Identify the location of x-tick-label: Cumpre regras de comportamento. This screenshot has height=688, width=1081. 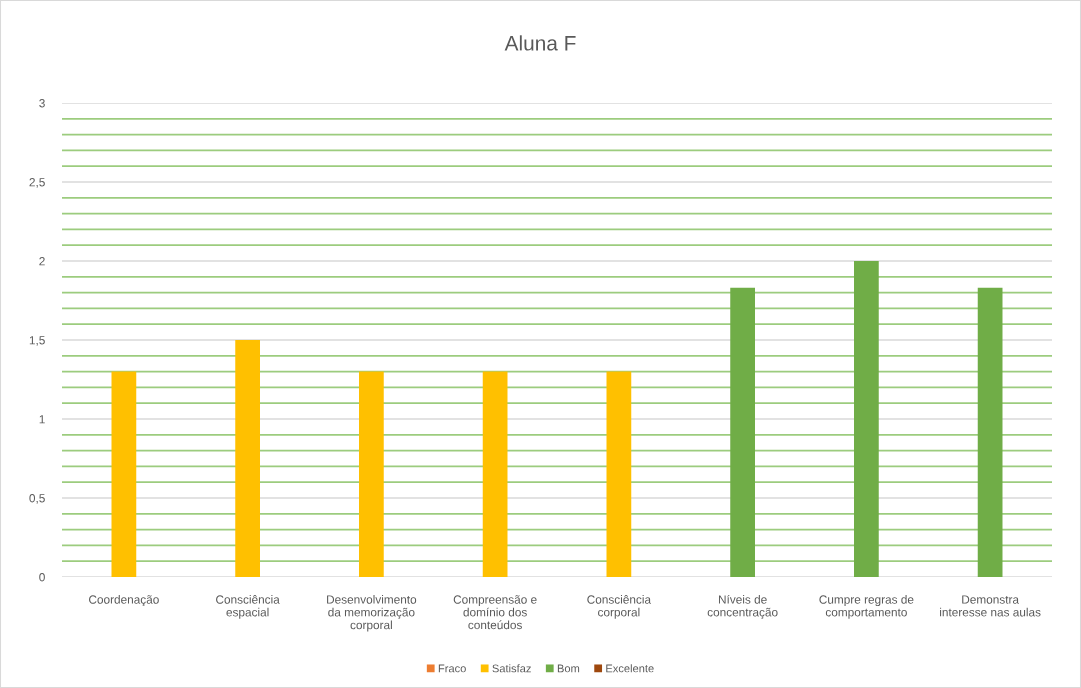
(866, 607).